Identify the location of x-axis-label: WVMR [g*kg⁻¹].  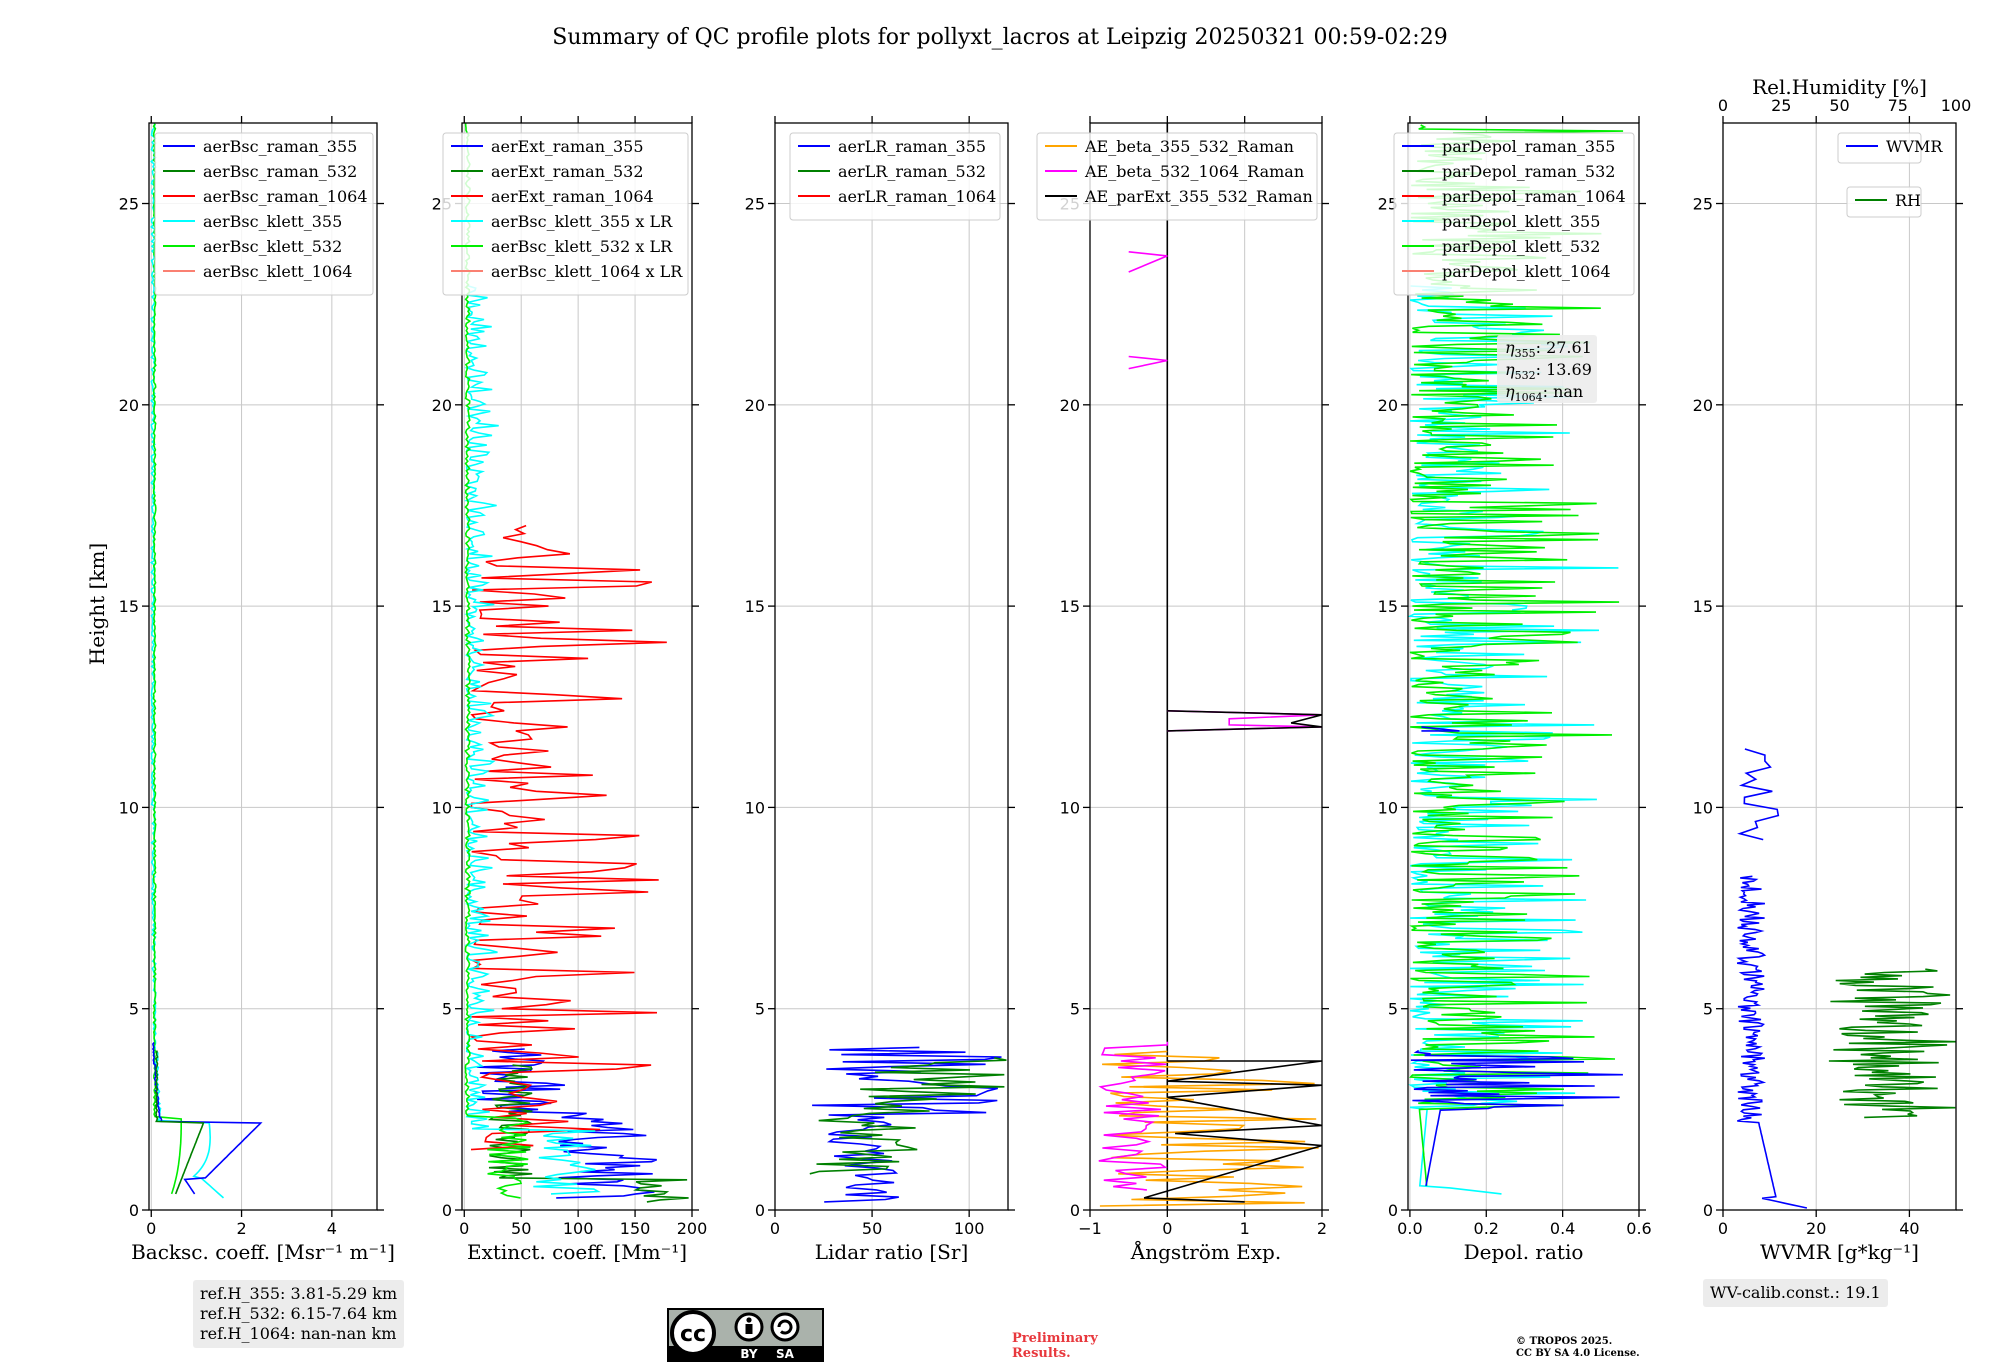
(1839, 1252).